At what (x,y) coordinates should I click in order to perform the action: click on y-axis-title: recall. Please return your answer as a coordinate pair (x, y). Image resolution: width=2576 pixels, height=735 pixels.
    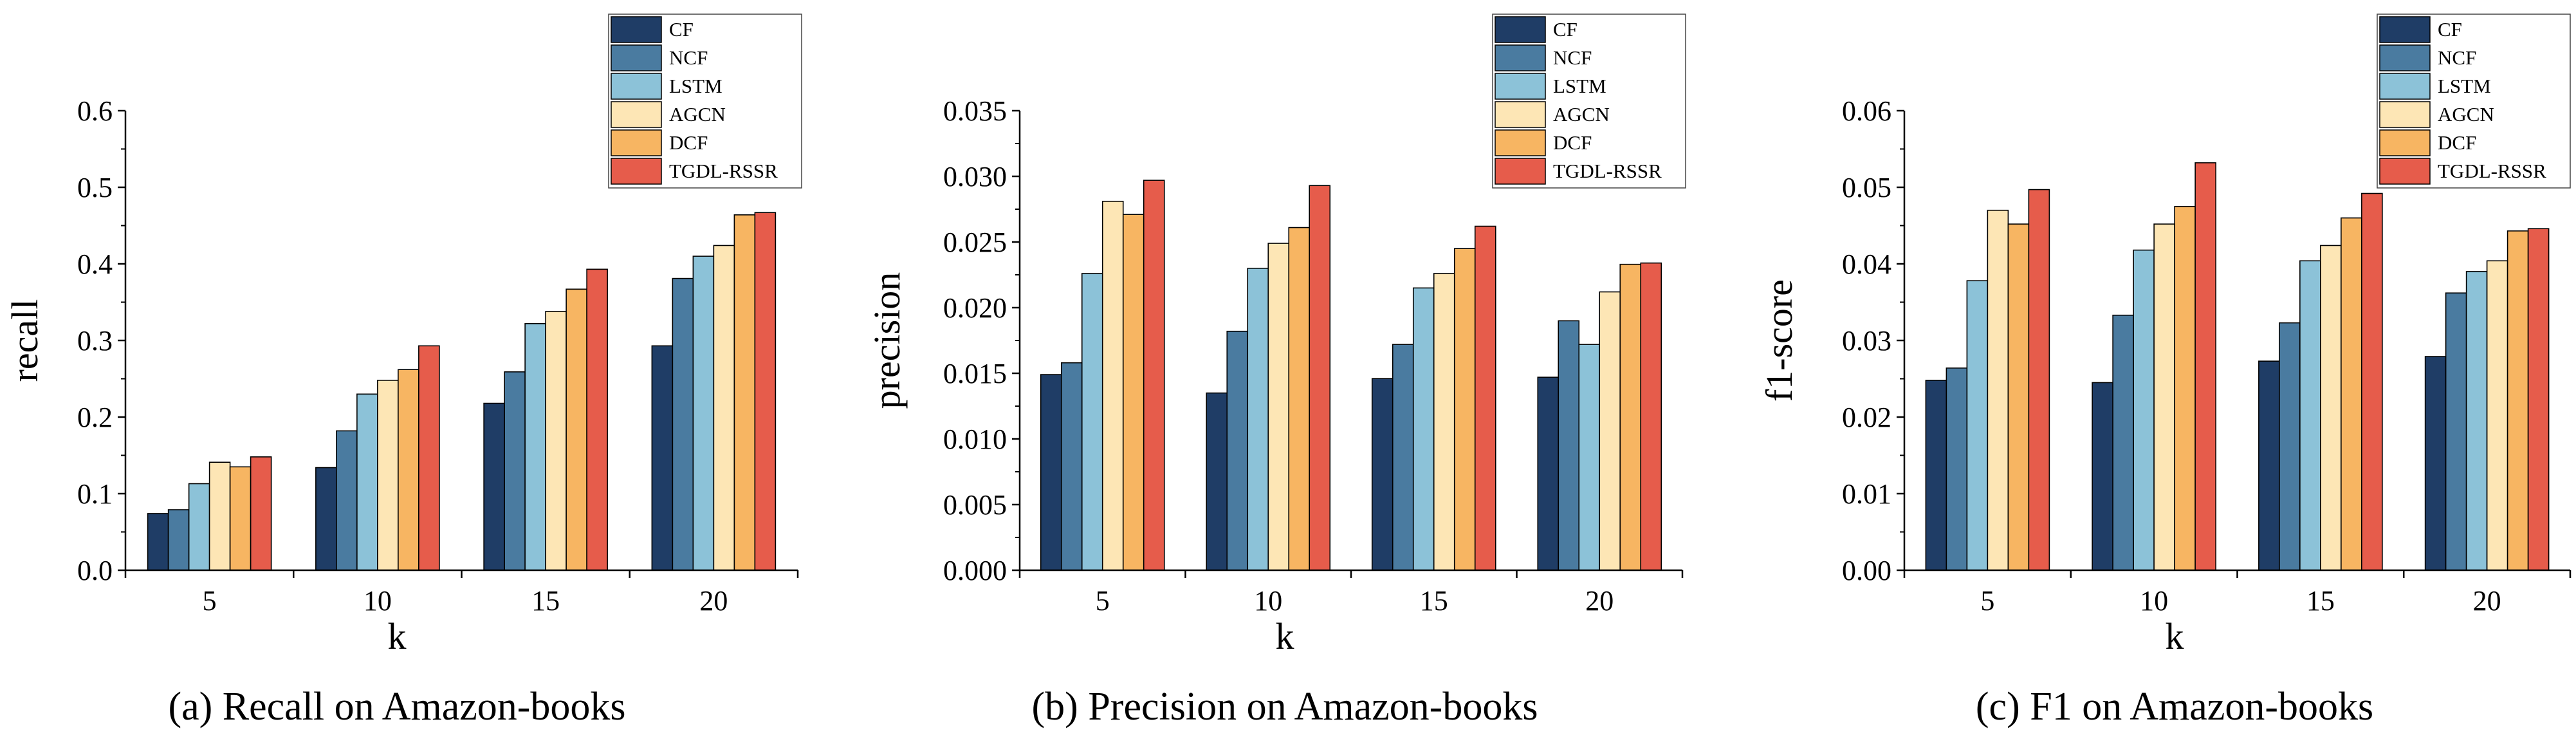
    Looking at the image, I should click on (25, 340).